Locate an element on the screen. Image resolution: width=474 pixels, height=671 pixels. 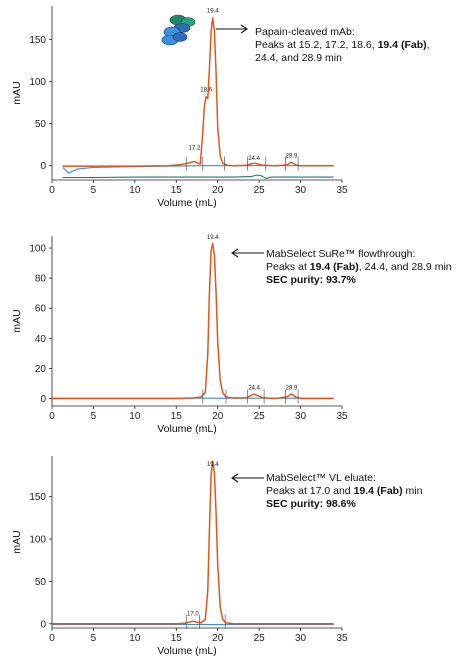
y-tick-label: 20 is located at coordinates (41, 369).